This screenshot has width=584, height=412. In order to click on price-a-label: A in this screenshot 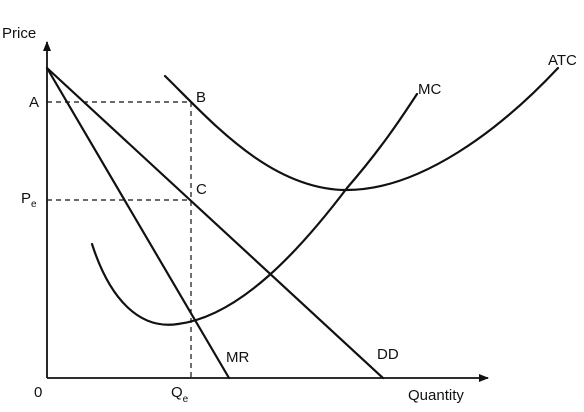, I will do `click(34, 102)`.